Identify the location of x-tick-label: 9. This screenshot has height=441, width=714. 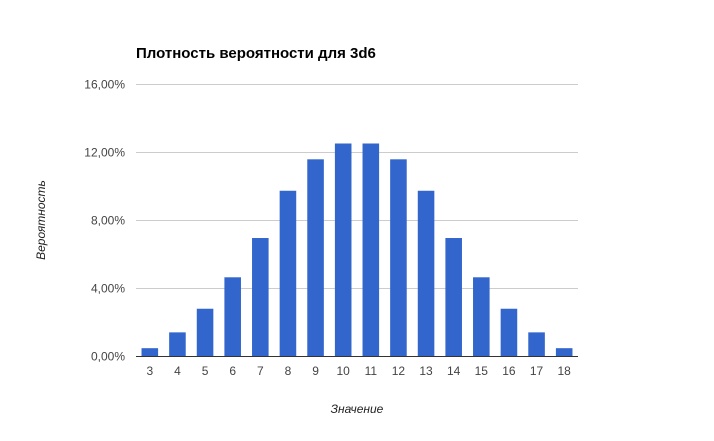
(315, 371).